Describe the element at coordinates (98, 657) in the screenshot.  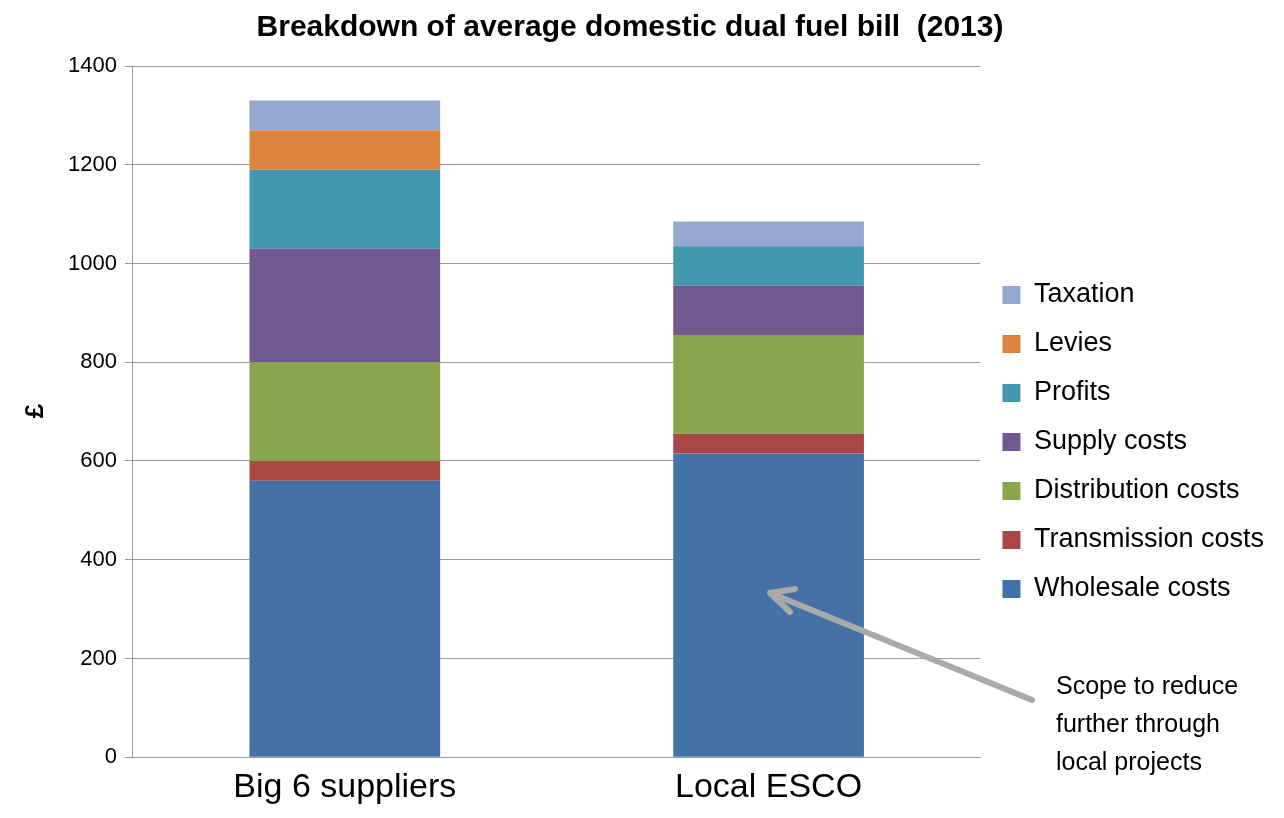
I see `y-tick-label: 200` at that location.